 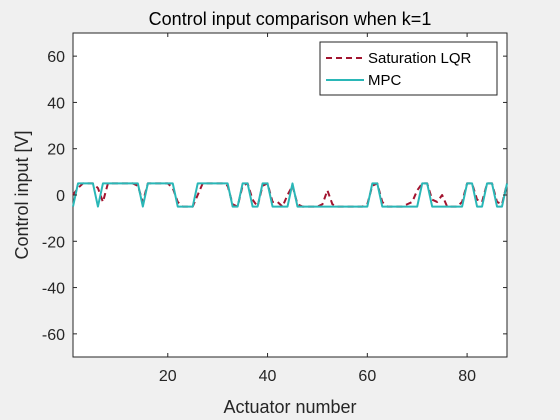 I want to click on x-tick-label: 40, so click(x=268, y=376).